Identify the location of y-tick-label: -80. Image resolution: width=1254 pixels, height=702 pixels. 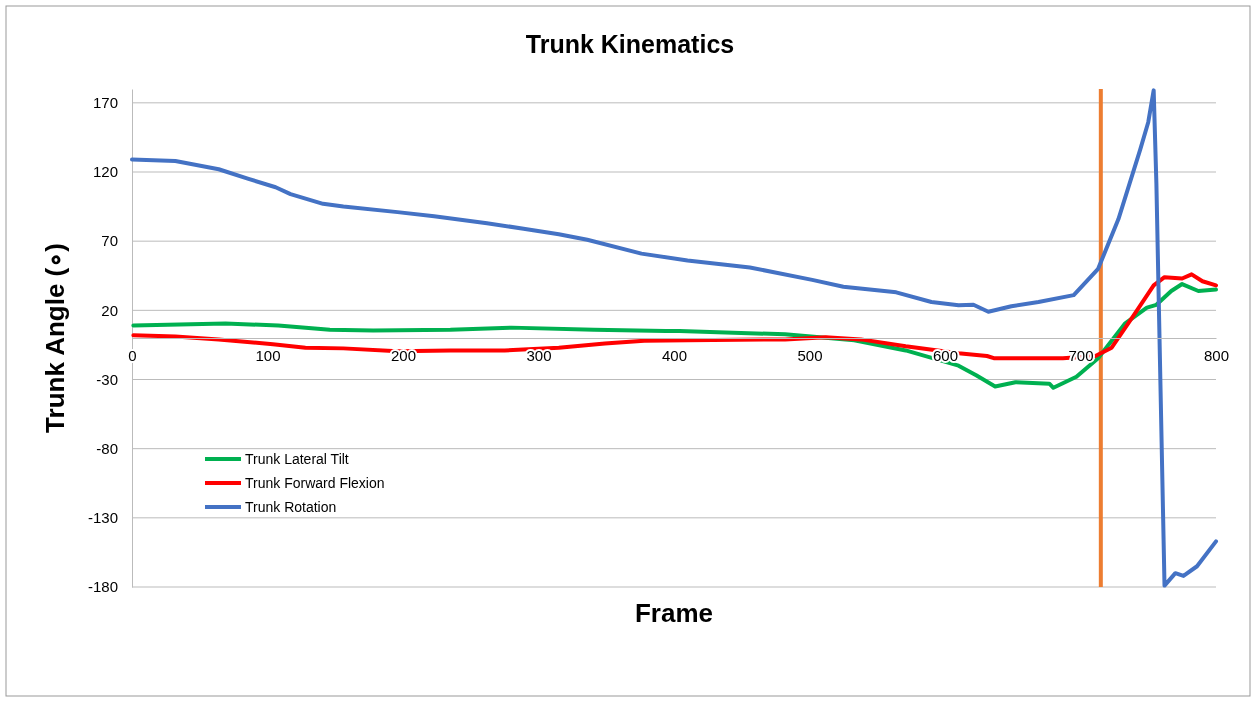
(107, 448).